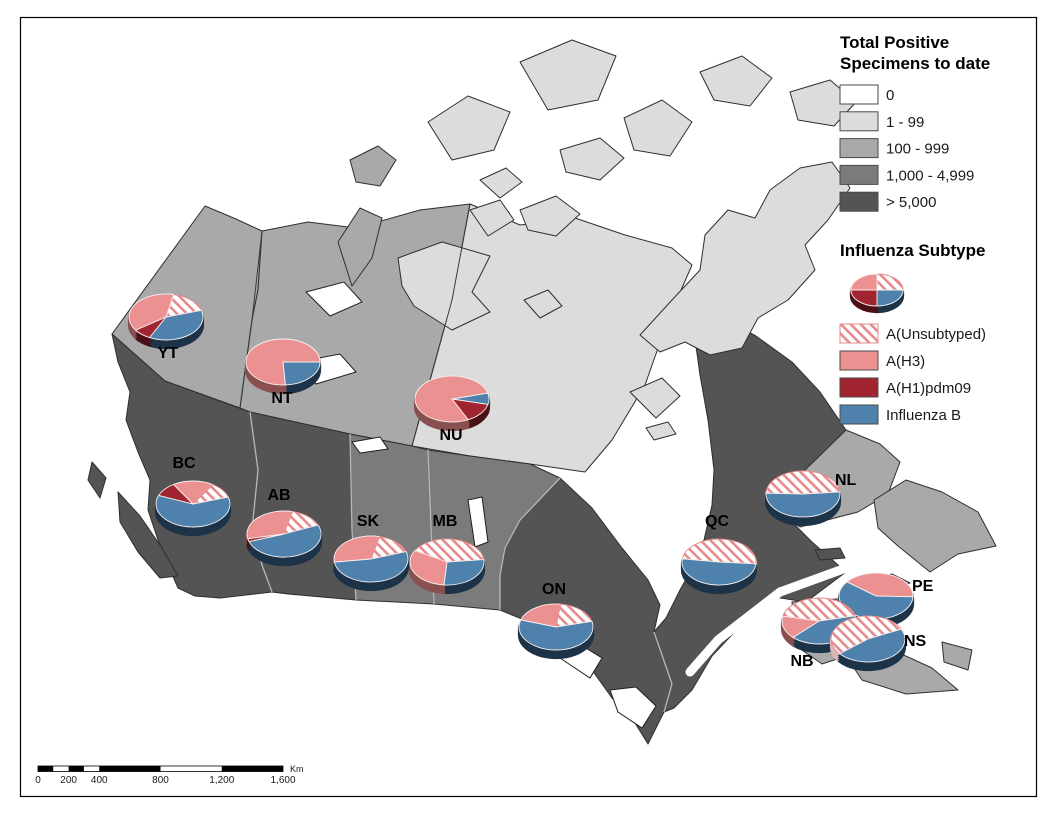  I want to click on region-label-bc: BC, so click(184, 463).